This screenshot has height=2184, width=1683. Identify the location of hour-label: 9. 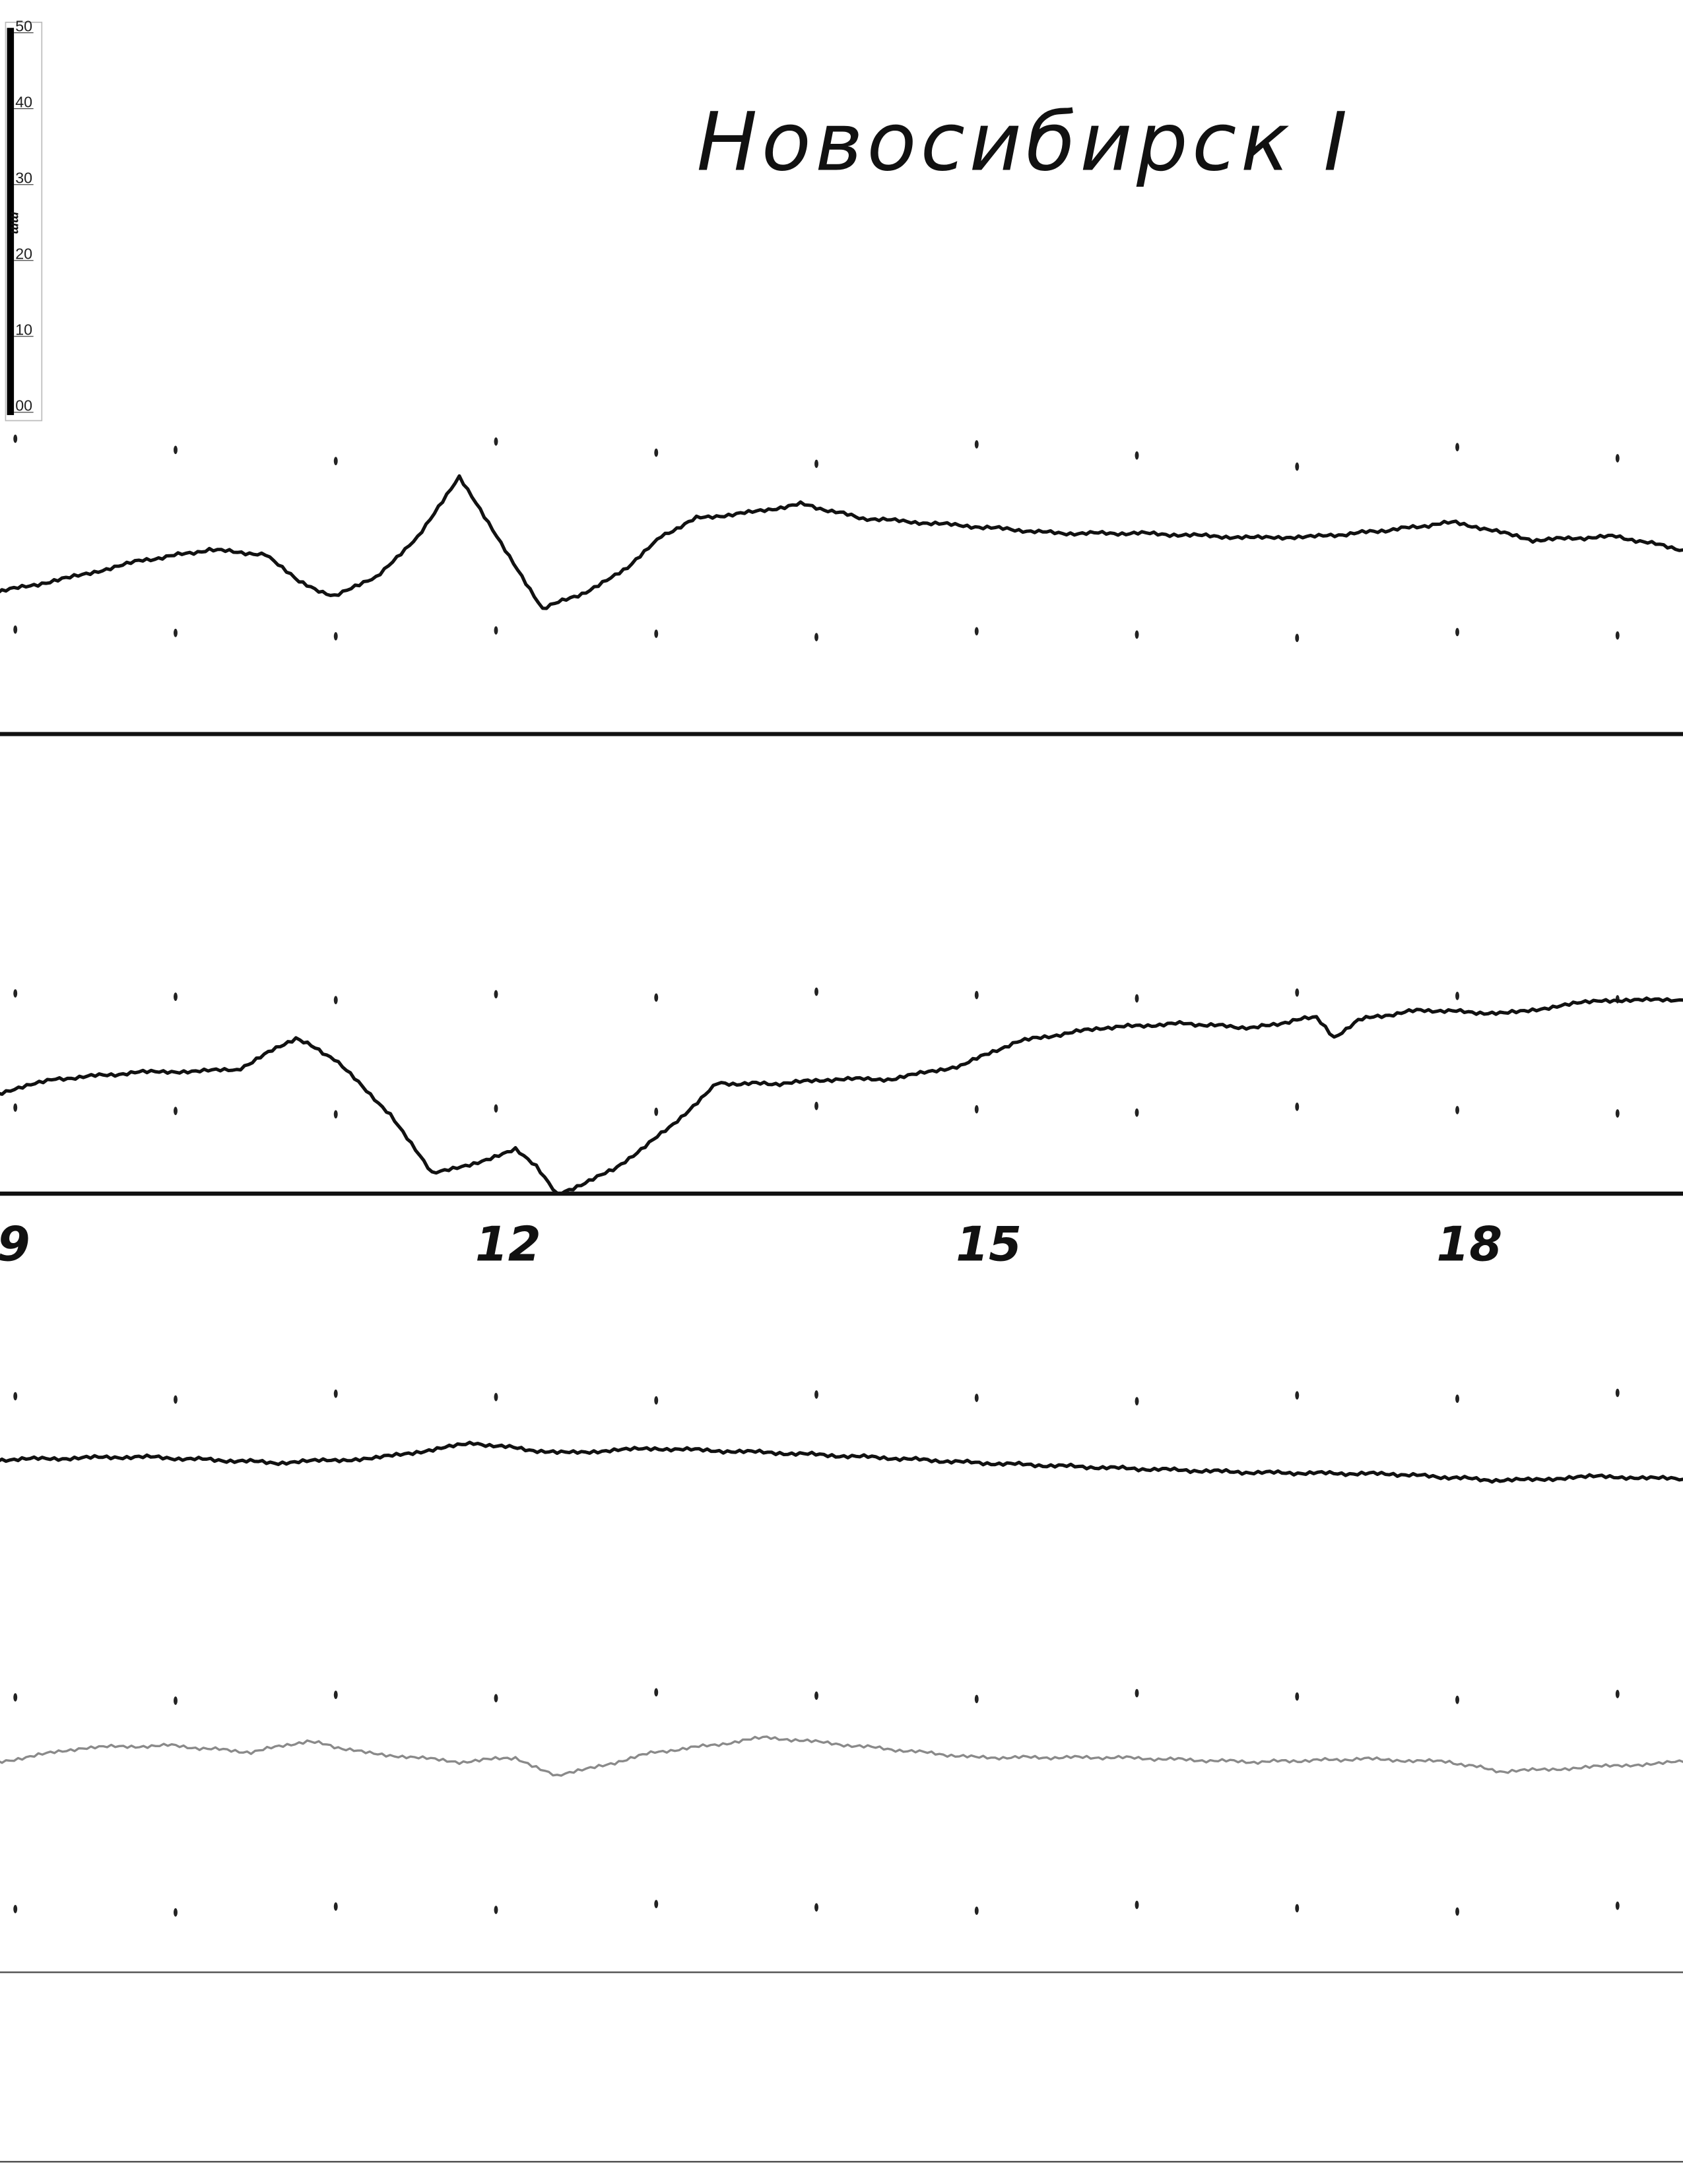
(15, 1243).